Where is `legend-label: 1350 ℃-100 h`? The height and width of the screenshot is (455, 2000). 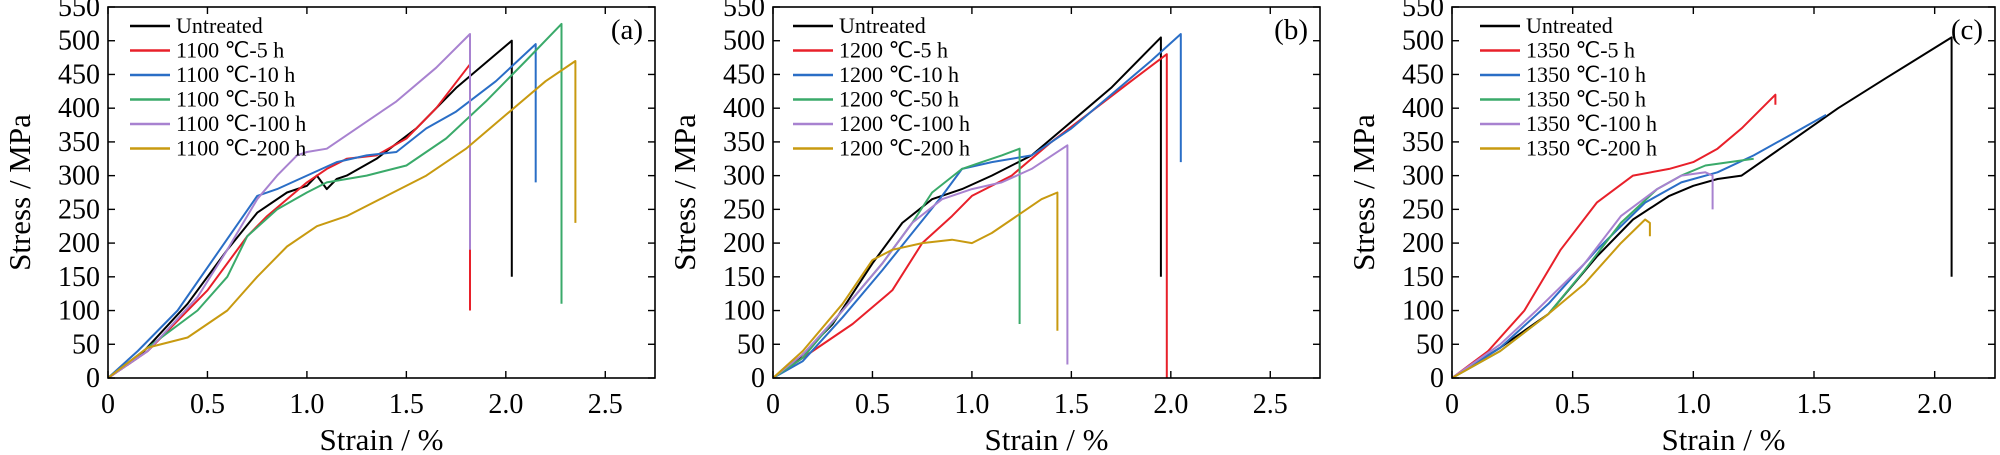
legend-label: 1350 ℃-100 h is located at coordinates (1591, 123).